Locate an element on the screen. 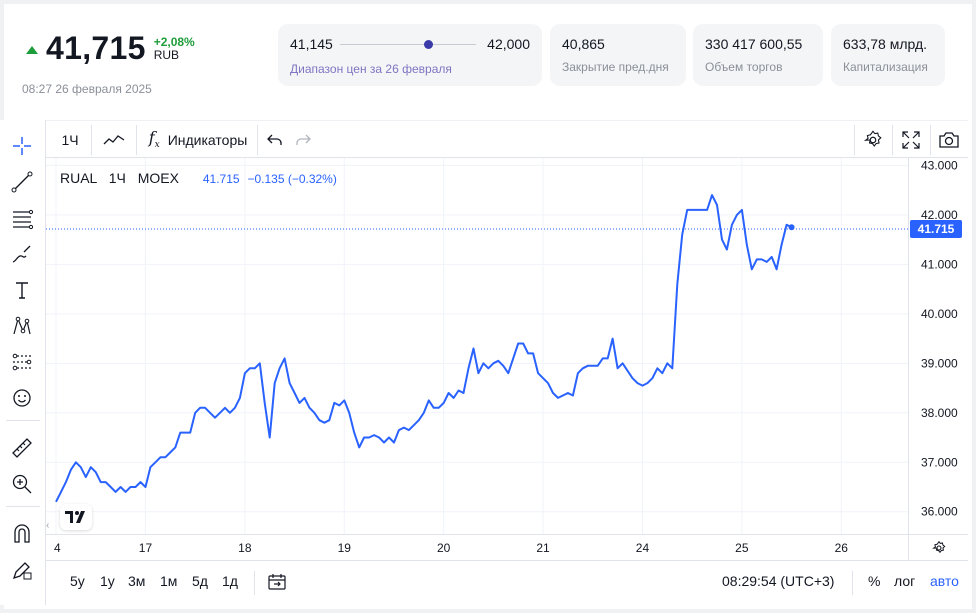 This screenshot has width=976, height=613. price-tick-label: 36.000 is located at coordinates (939, 512).